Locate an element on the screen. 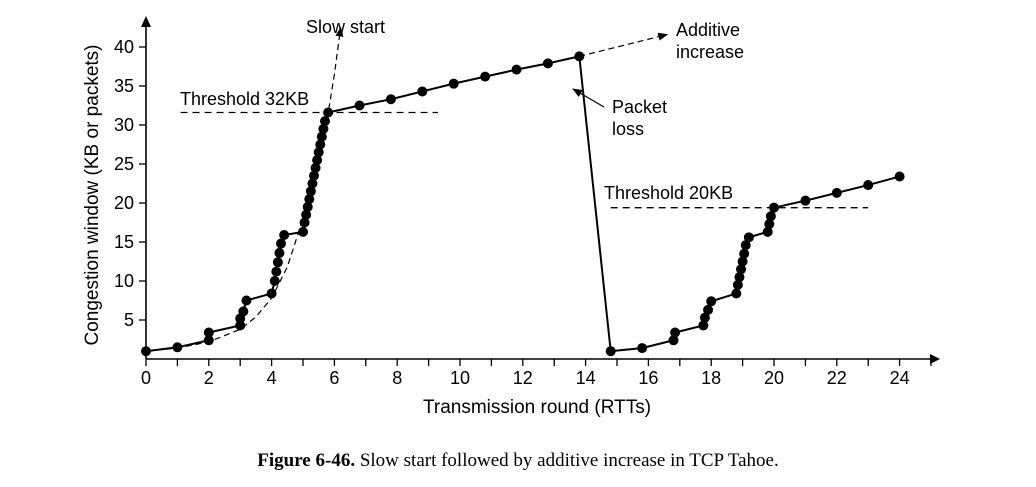 This screenshot has width=1036, height=487. y-axis-arrow is located at coordinates (146, 21).